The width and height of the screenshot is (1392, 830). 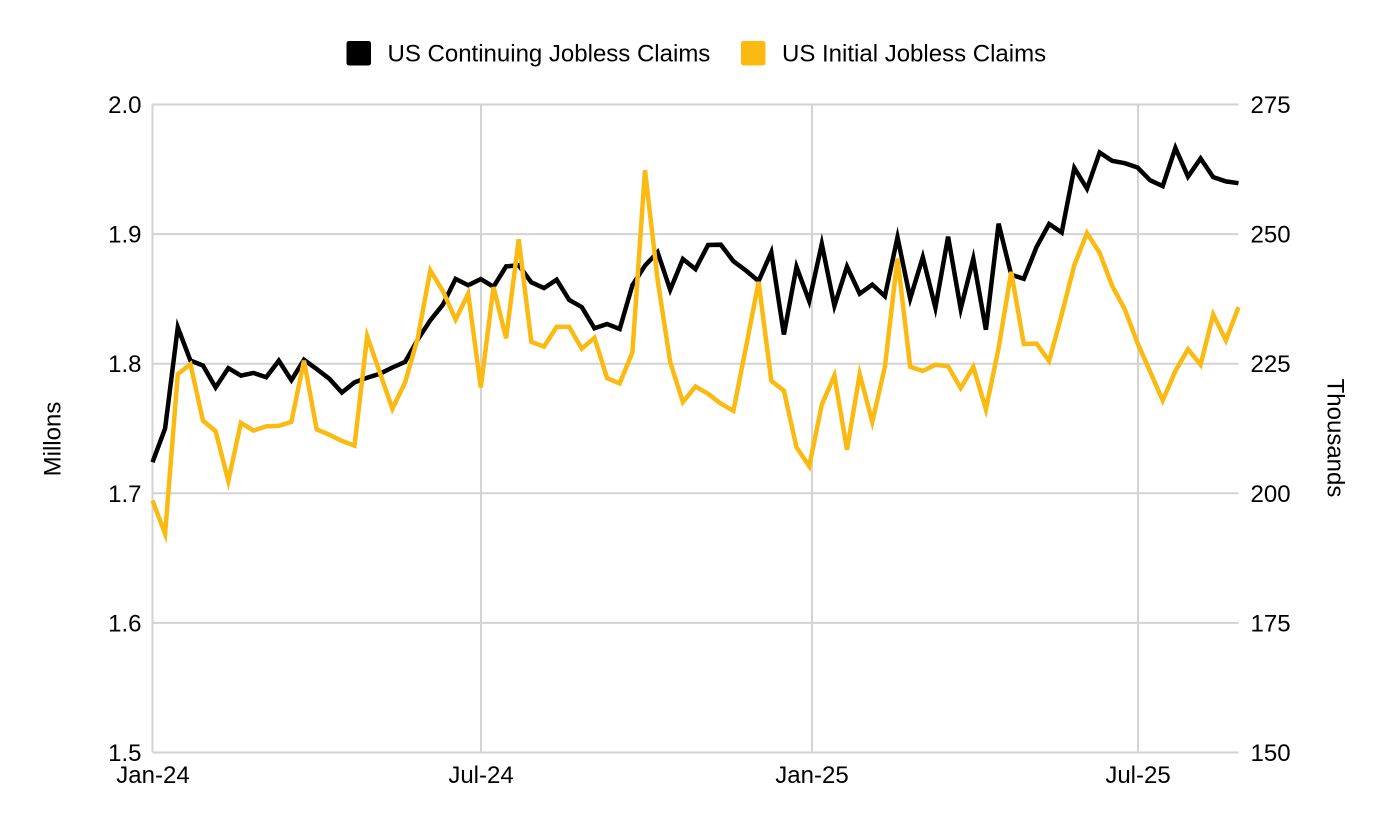 What do you see at coordinates (124, 494) in the screenshot?
I see `svg-text: 1.7` at bounding box center [124, 494].